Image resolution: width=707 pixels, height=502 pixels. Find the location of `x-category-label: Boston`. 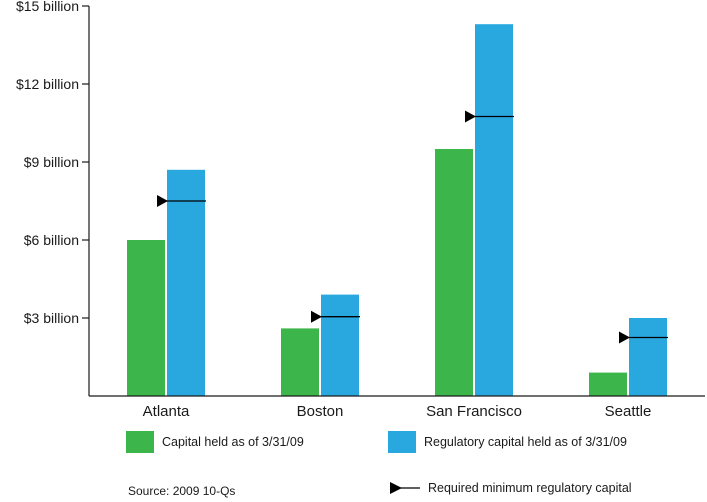

x-category-label: Boston is located at coordinates (320, 411).